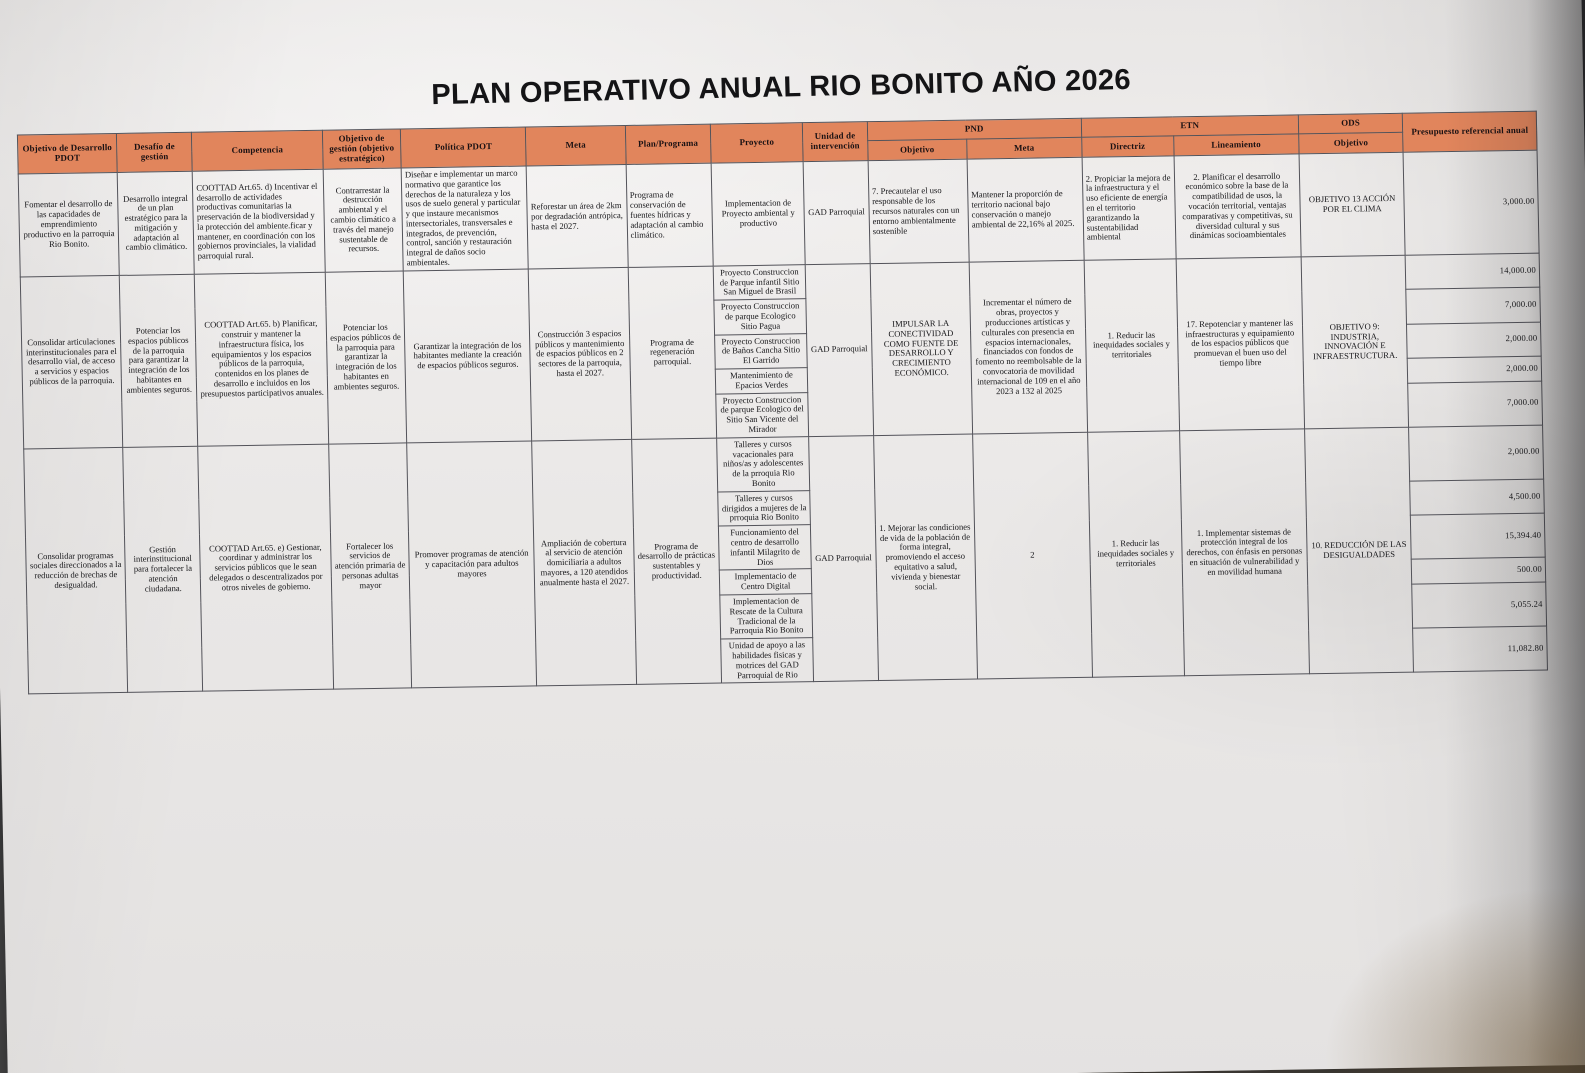  Describe the element at coordinates (917, 150) in the screenshot. I see `col-pnd-objetivo: Objetivo` at that location.